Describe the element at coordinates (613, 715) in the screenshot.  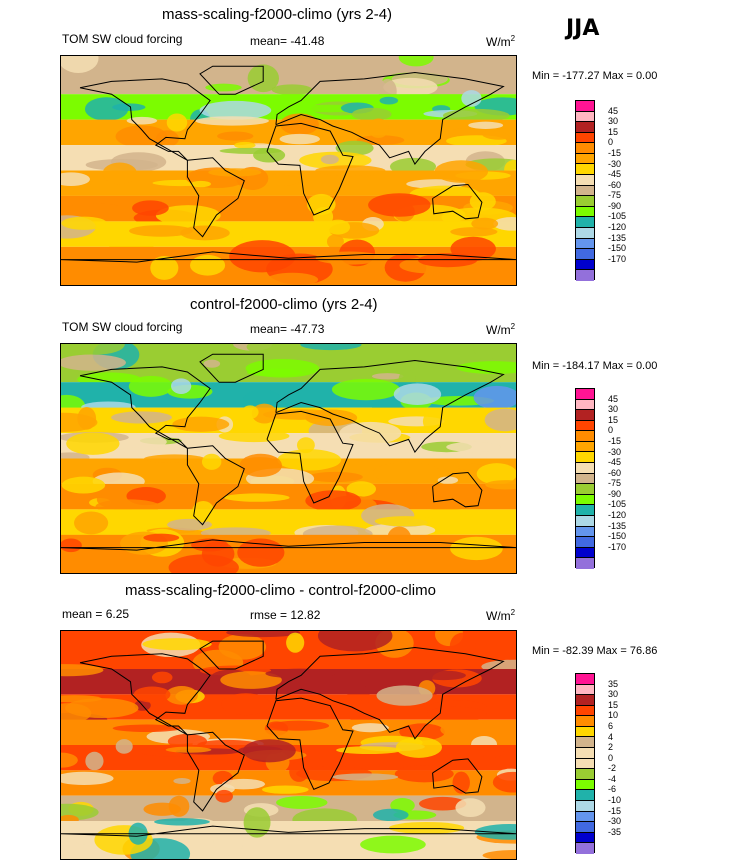
I see `colorbar-tick-label: 10` at that location.